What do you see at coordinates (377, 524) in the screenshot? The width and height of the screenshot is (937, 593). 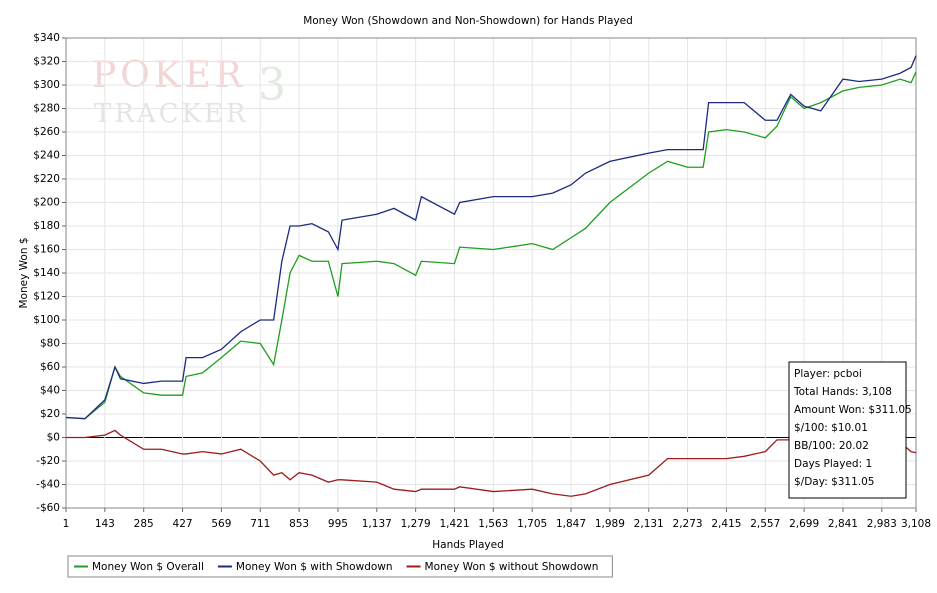 I see `x-tick-label: 1,137` at bounding box center [377, 524].